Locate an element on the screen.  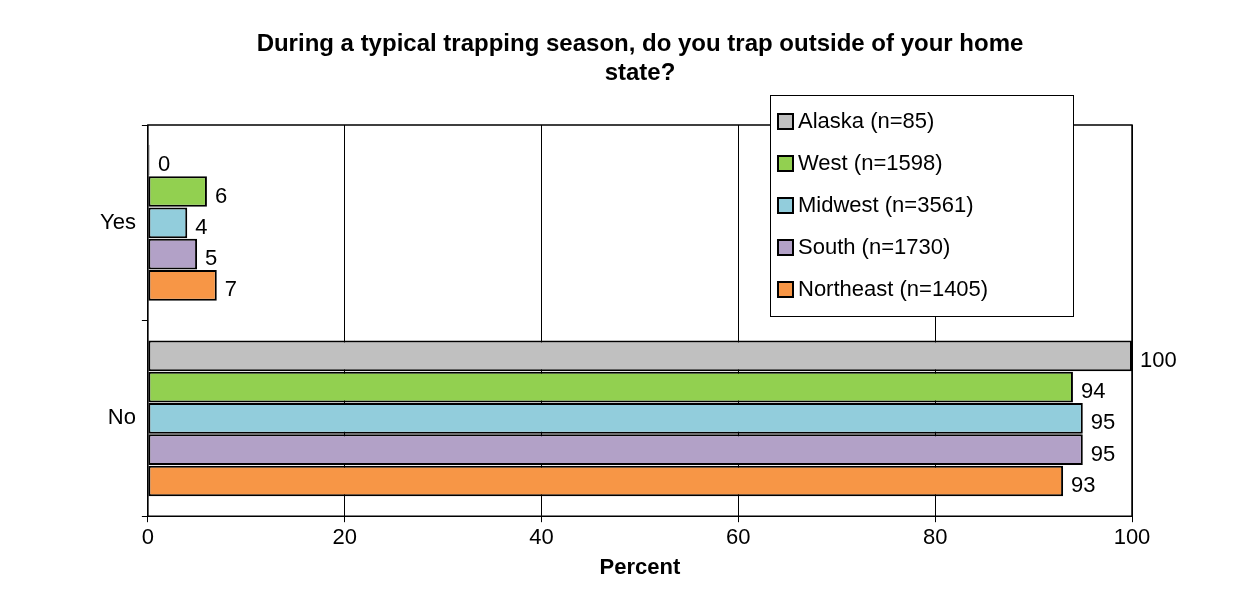
x-axis-title: Percent is located at coordinates (640, 566).